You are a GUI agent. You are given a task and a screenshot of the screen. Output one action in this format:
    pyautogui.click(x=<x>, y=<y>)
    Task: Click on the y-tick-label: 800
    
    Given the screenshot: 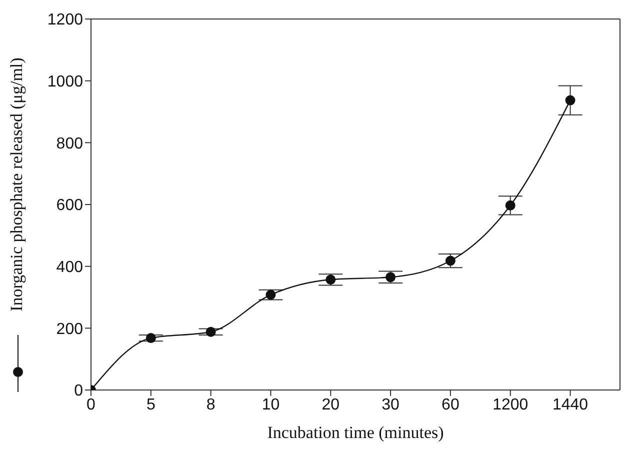 What is the action you would take?
    pyautogui.click(x=70, y=143)
    